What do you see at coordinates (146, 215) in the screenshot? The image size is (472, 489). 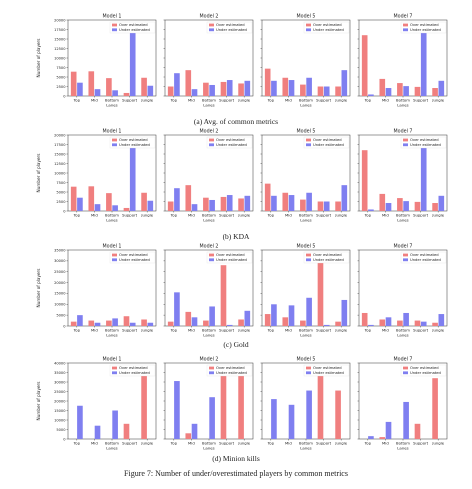 I see `xtick-label-1-0-4: Jungle` at bounding box center [146, 215].